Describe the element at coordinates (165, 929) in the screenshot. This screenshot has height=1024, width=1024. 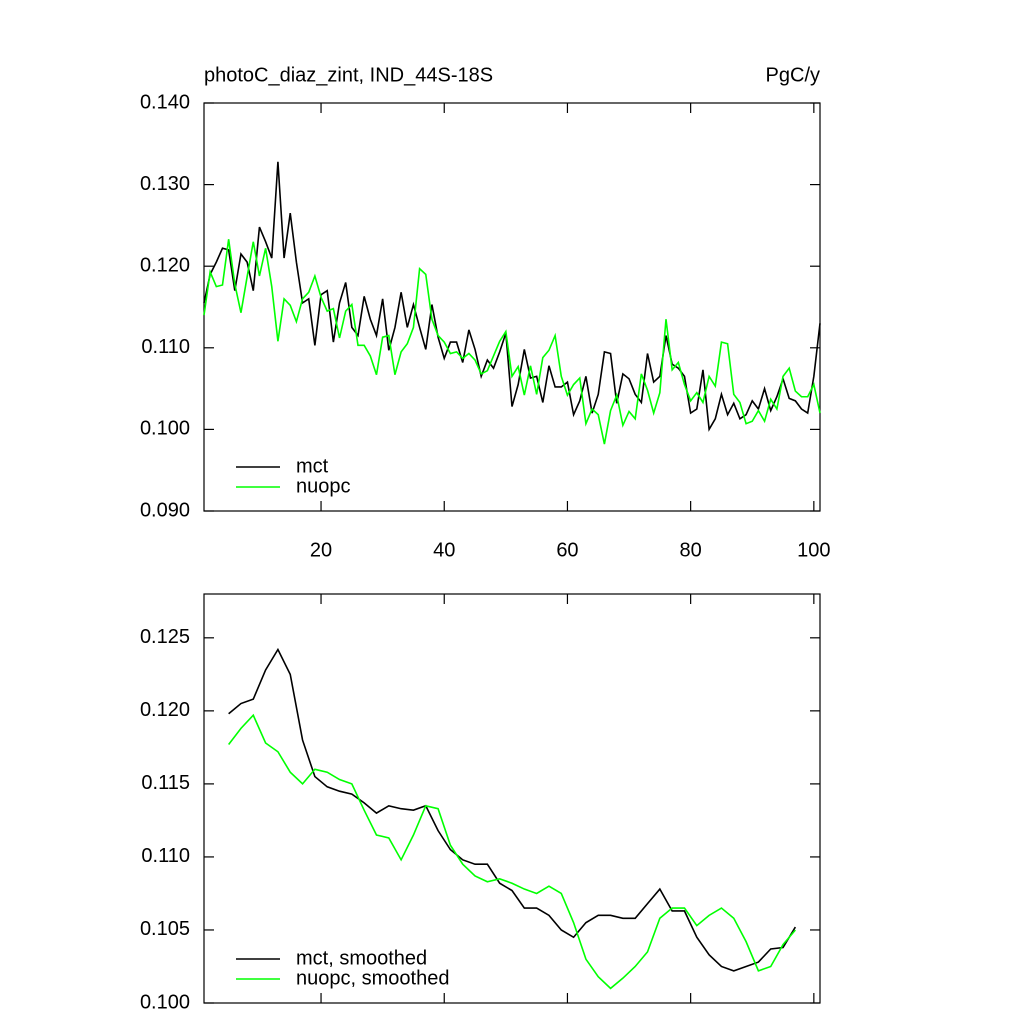
I see `y-tick-label: 0.105` at that location.